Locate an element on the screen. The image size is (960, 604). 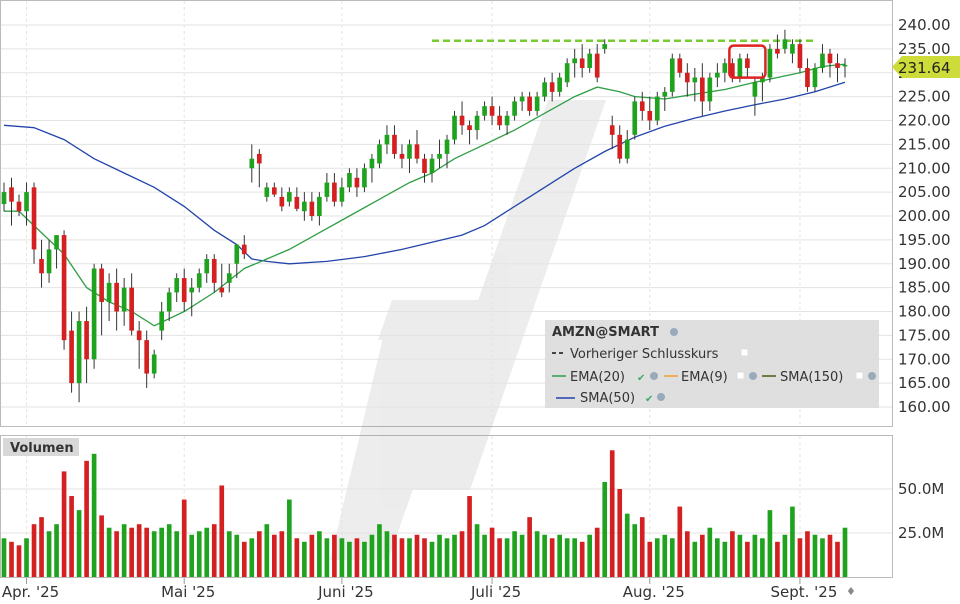
legend-sma50-settings-icon is located at coordinates (661, 397).